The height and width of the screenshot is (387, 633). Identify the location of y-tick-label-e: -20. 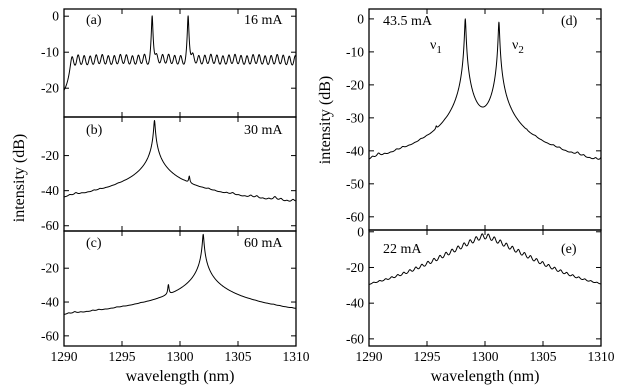
(355, 267).